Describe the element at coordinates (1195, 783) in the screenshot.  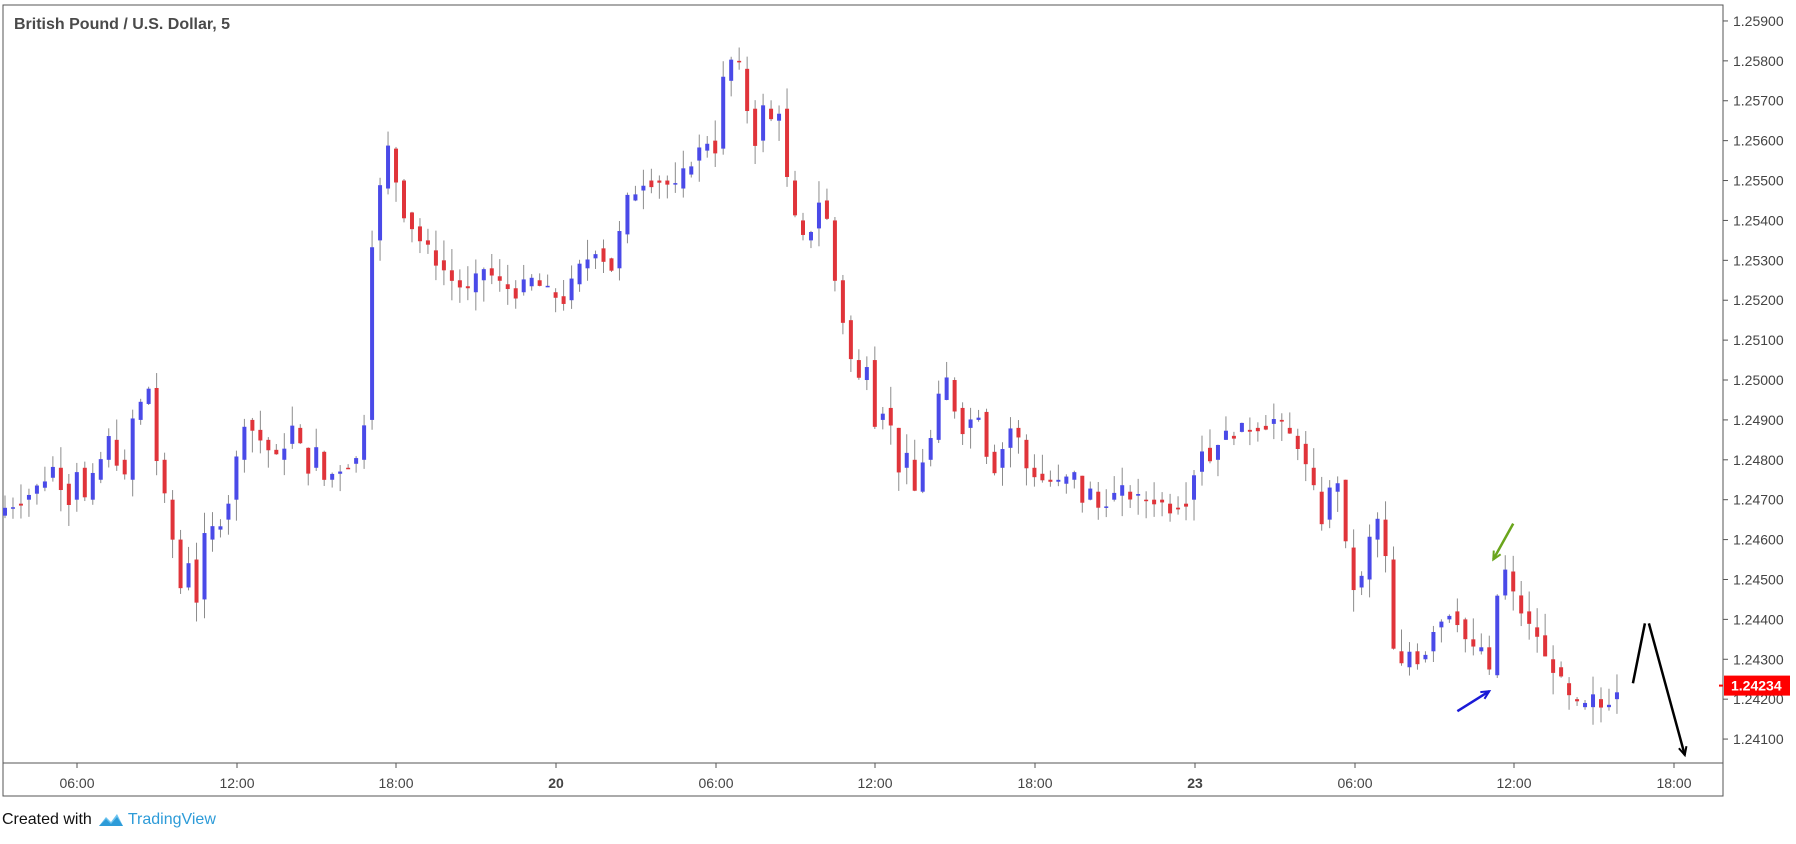
I see `x-tick-label: 23` at that location.